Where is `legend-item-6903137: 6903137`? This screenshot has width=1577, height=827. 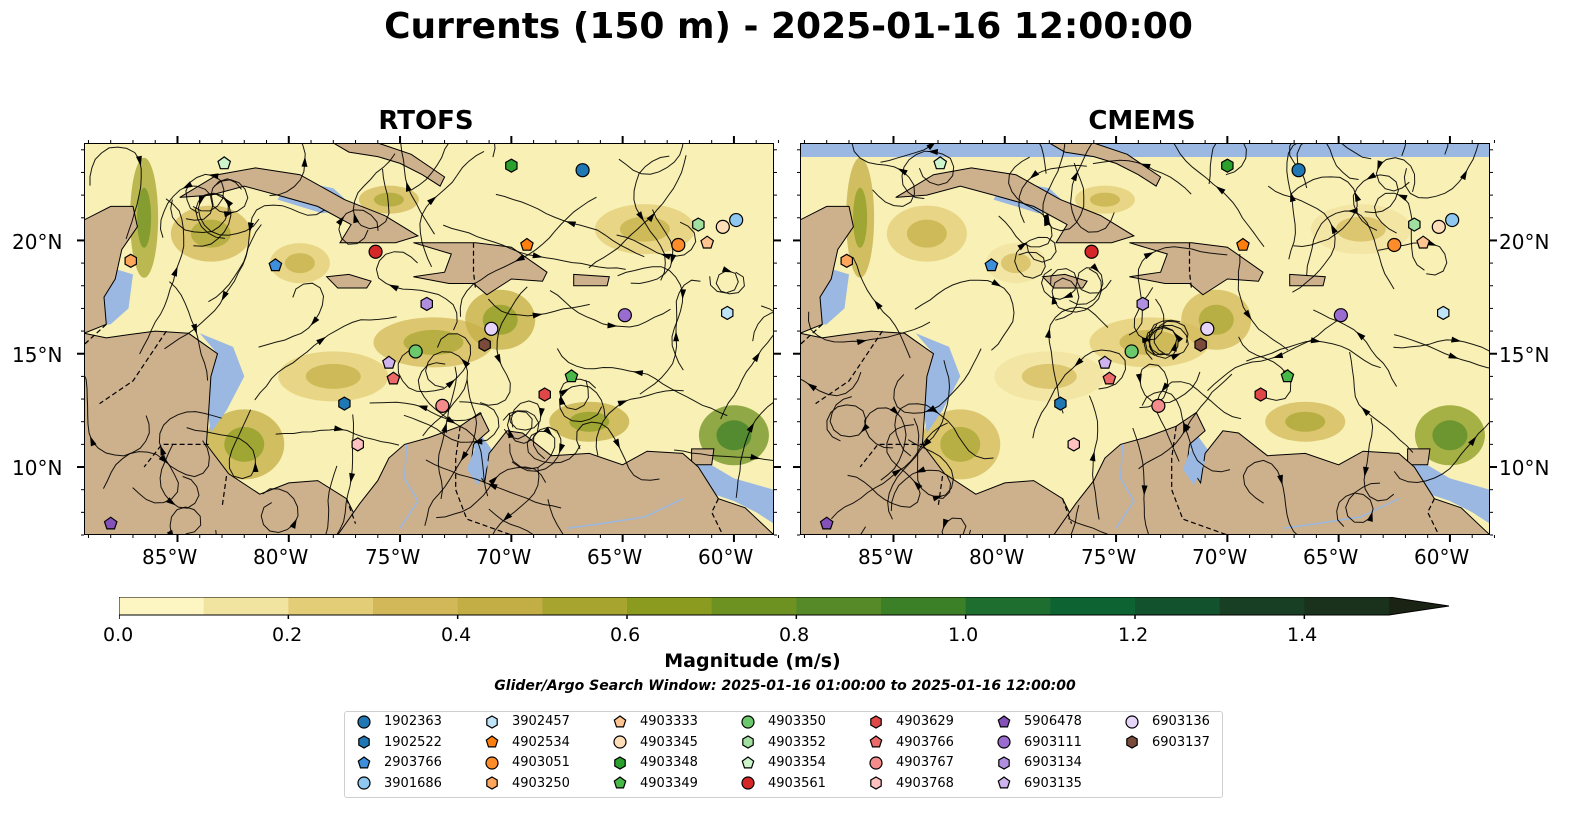 legend-item-6903137: 6903137 is located at coordinates (1167, 742).